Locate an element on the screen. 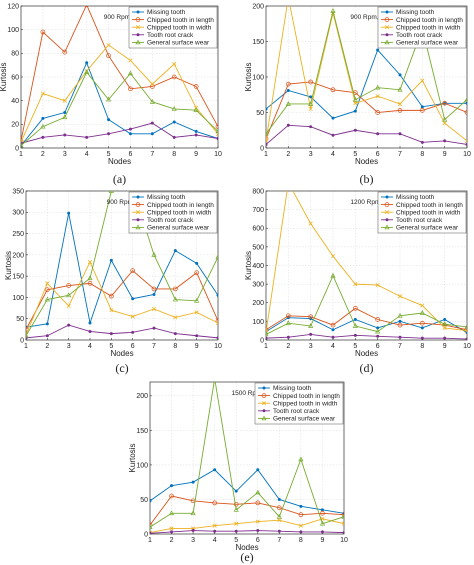  x-tick-label: 9 is located at coordinates (445, 154).